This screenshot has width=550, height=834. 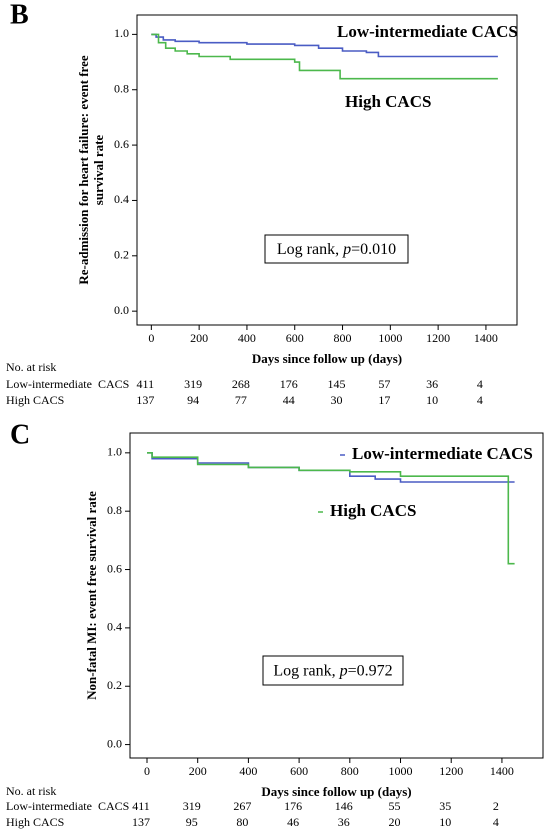 What do you see at coordinates (19, 15) in the screenshot?
I see `panel-label: B` at bounding box center [19, 15].